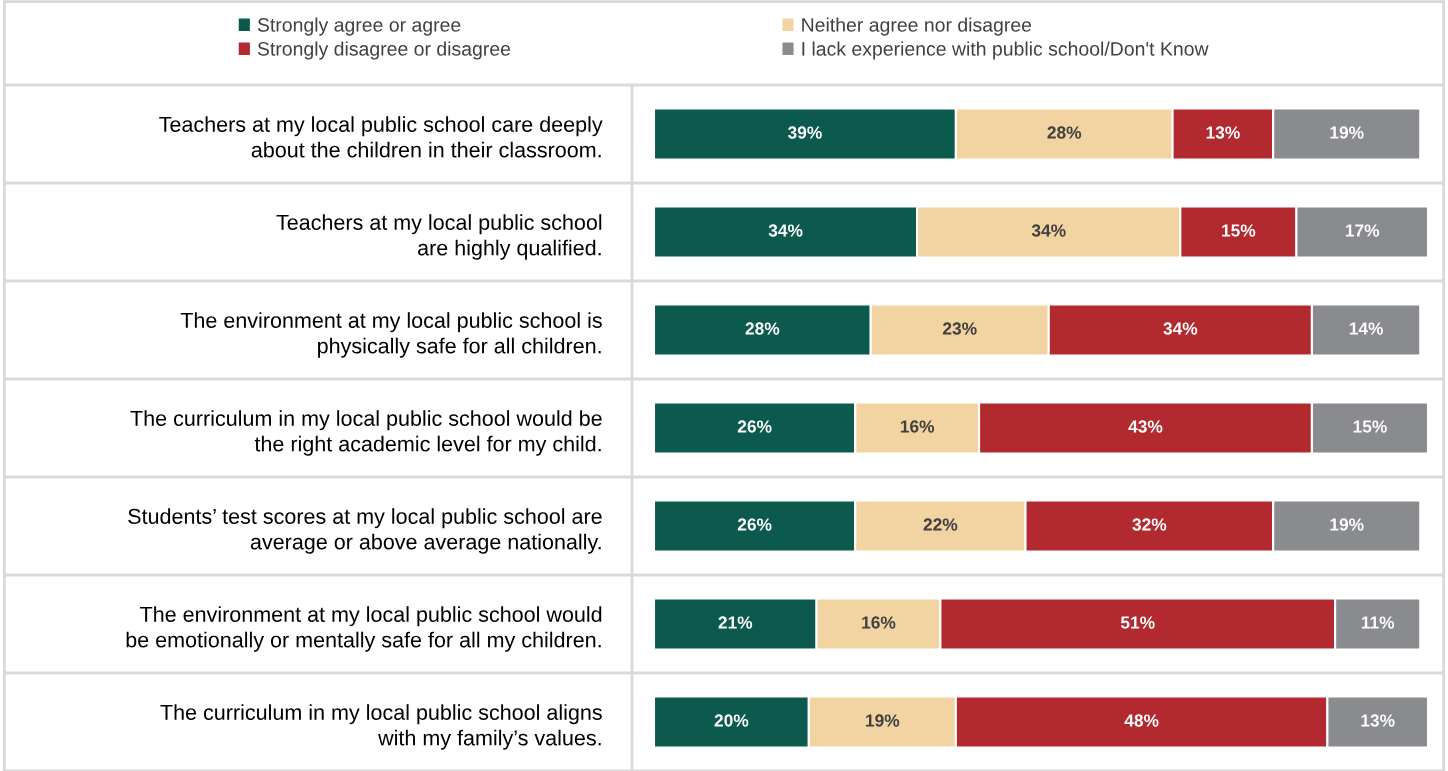 This screenshot has width=1448, height=771. Describe the element at coordinates (381, 137) in the screenshot. I see `y-tick-label: Teachers at my local public school care deeply about the children in their classroom.` at that location.